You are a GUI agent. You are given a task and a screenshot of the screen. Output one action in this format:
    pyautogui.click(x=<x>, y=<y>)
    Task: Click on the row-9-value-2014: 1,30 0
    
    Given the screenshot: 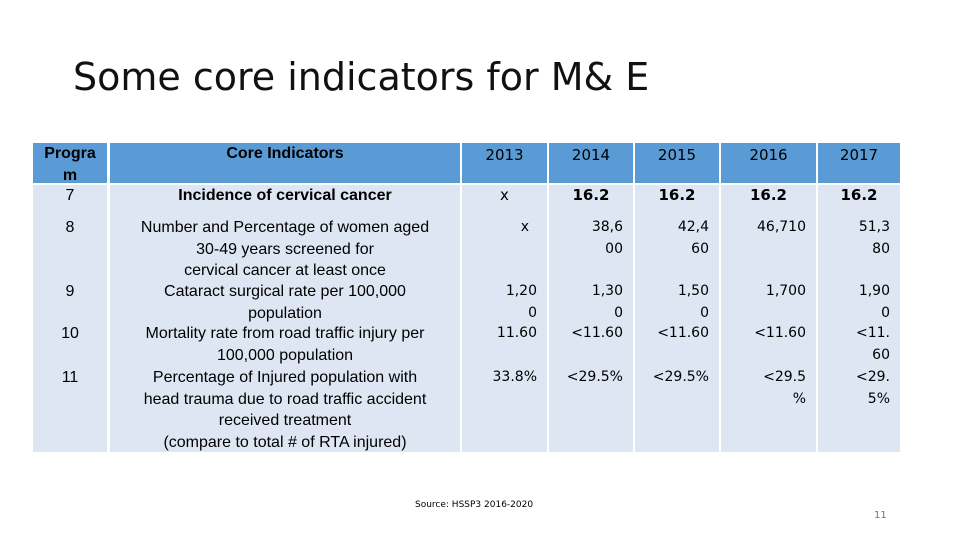 What is the action you would take?
    pyautogui.click(x=607, y=302)
    